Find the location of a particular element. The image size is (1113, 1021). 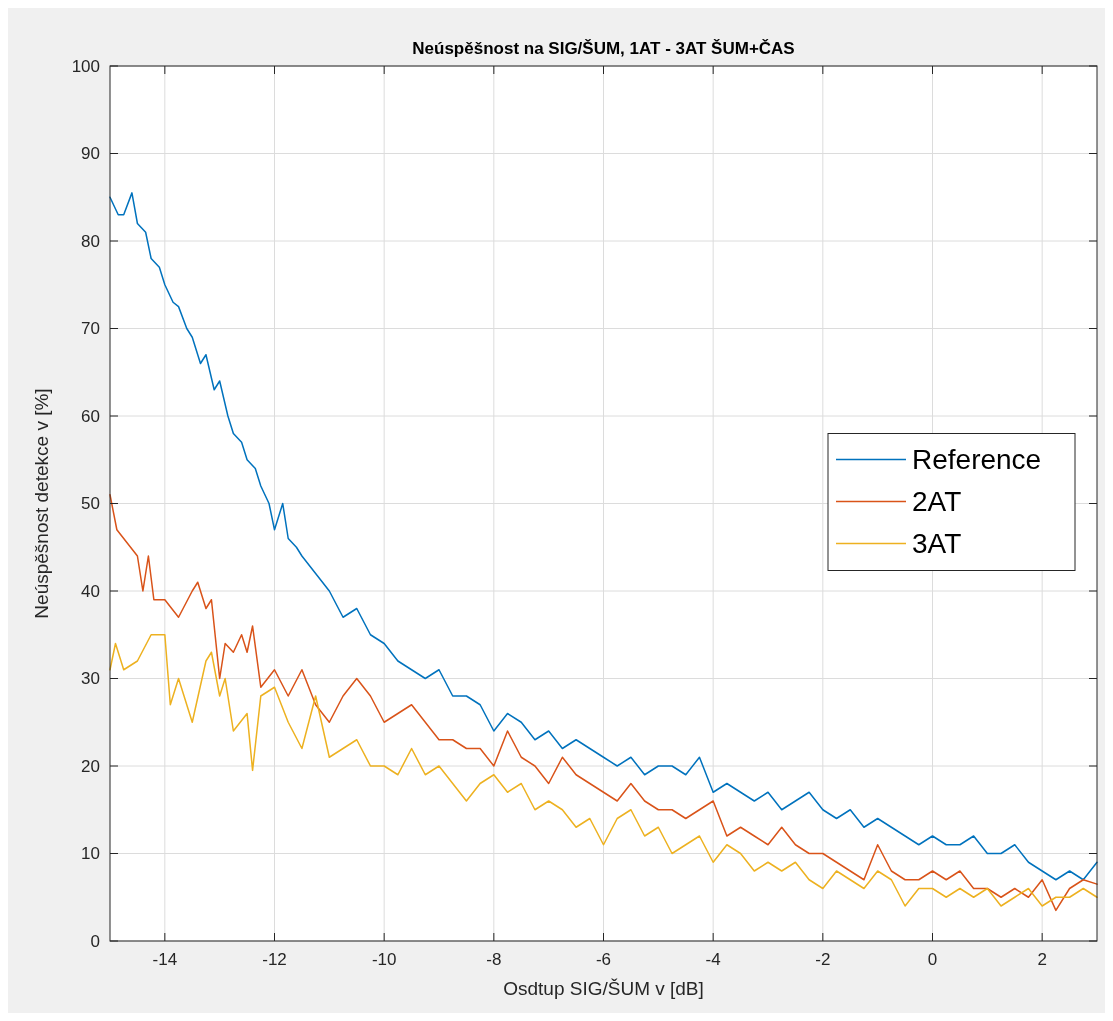

chart-title: Neúspěšnost na SIG/ŠUM, 1AT - 3AT ŠUM+ČAS is located at coordinates (603, 48).